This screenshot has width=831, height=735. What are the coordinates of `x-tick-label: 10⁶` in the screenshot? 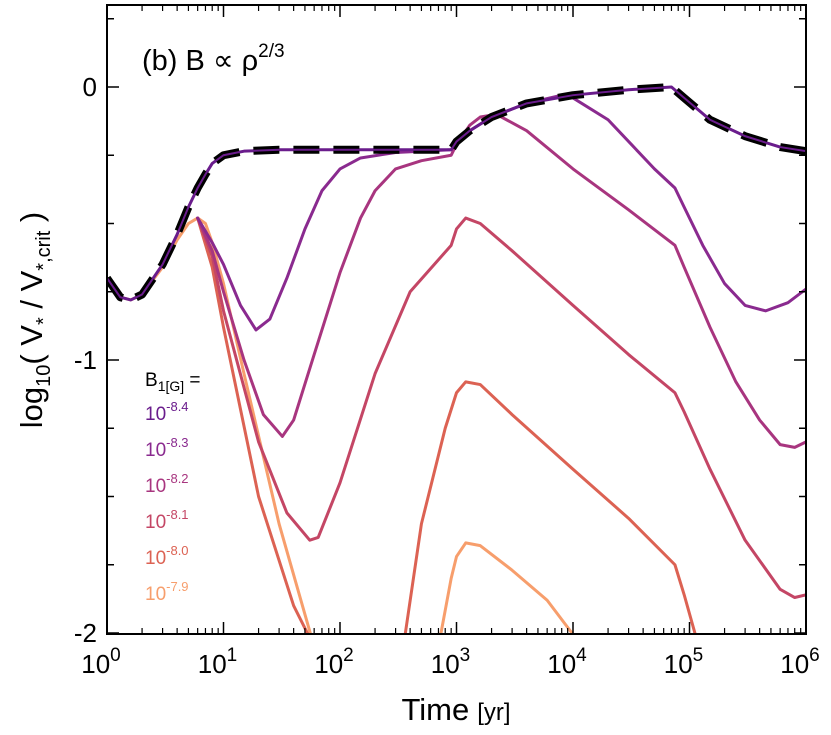 It's located at (800, 662).